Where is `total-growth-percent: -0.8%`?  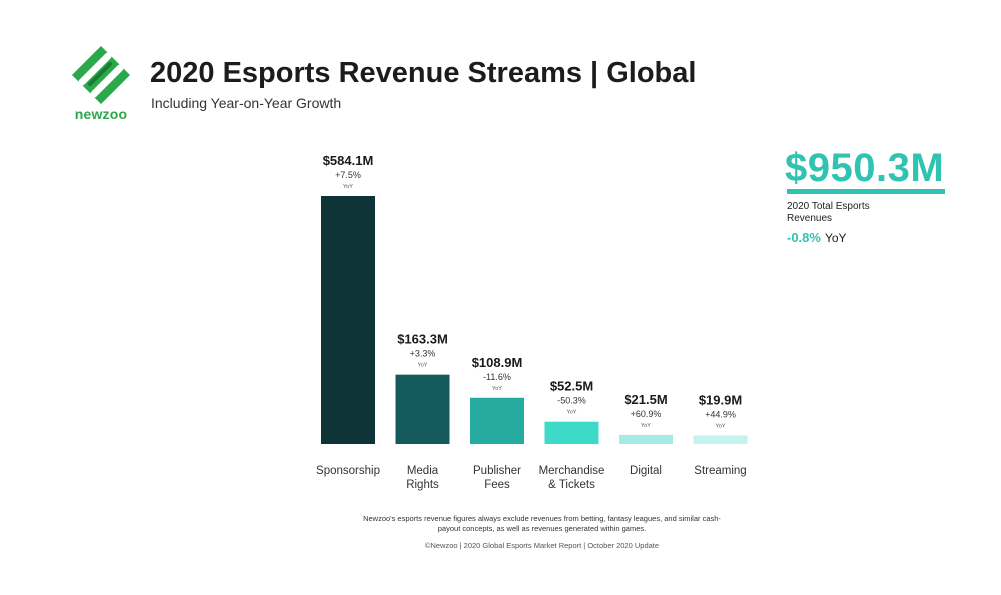 total-growth-percent: -0.8% is located at coordinates (804, 237).